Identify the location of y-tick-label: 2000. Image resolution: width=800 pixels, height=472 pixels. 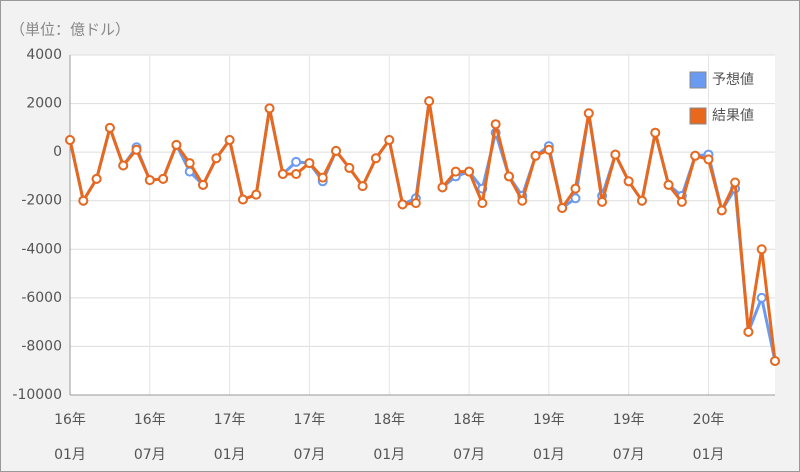
(44, 104).